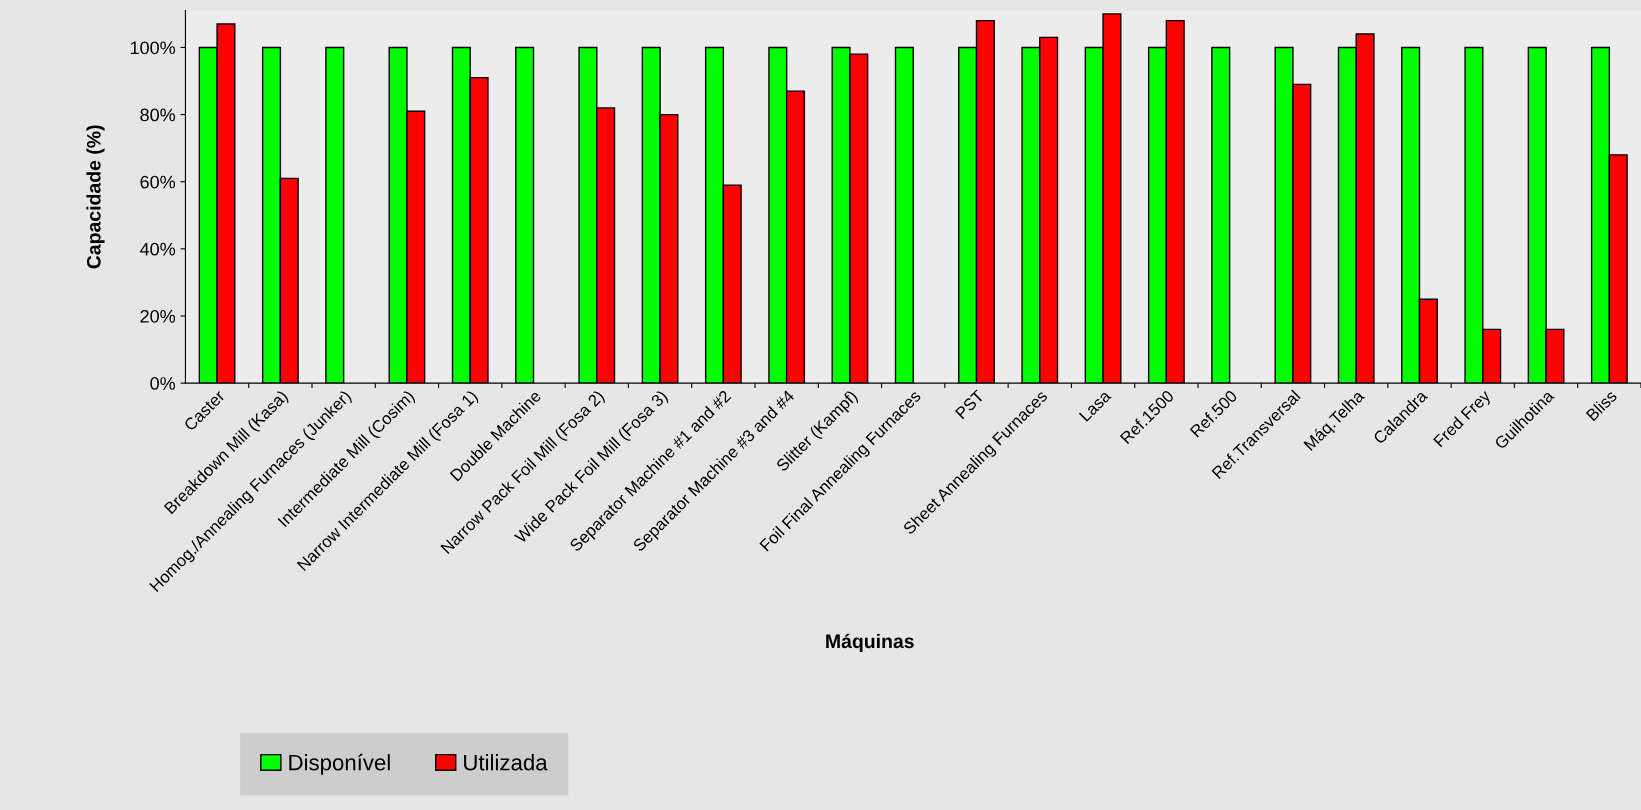 Image resolution: width=1641 pixels, height=810 pixels. I want to click on y-tick-label: 0%, so click(163, 383).